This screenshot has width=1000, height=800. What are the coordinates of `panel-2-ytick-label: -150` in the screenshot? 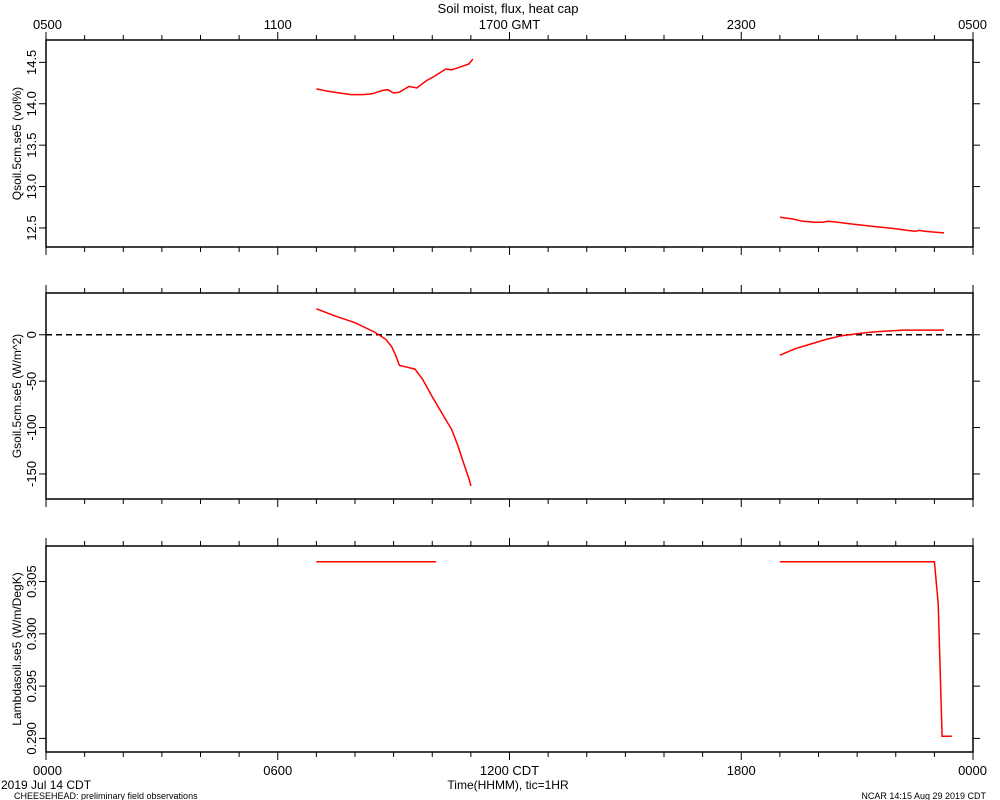 It's located at (31, 474).